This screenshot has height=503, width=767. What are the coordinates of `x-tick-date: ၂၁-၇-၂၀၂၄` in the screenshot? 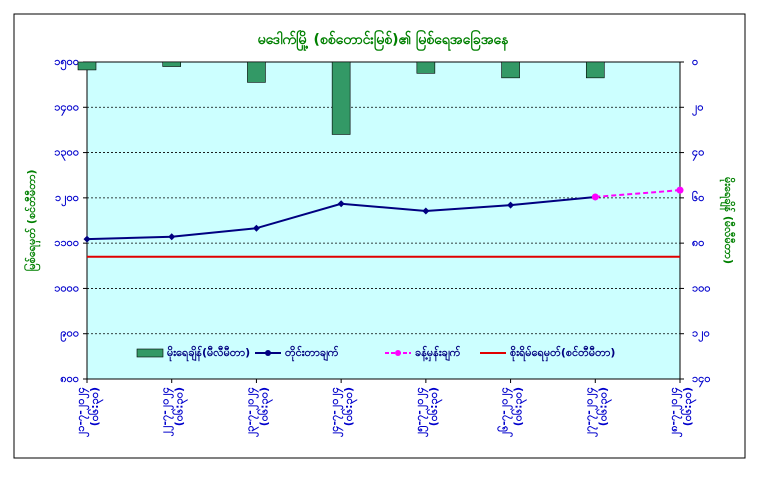 It's located at (82, 412).